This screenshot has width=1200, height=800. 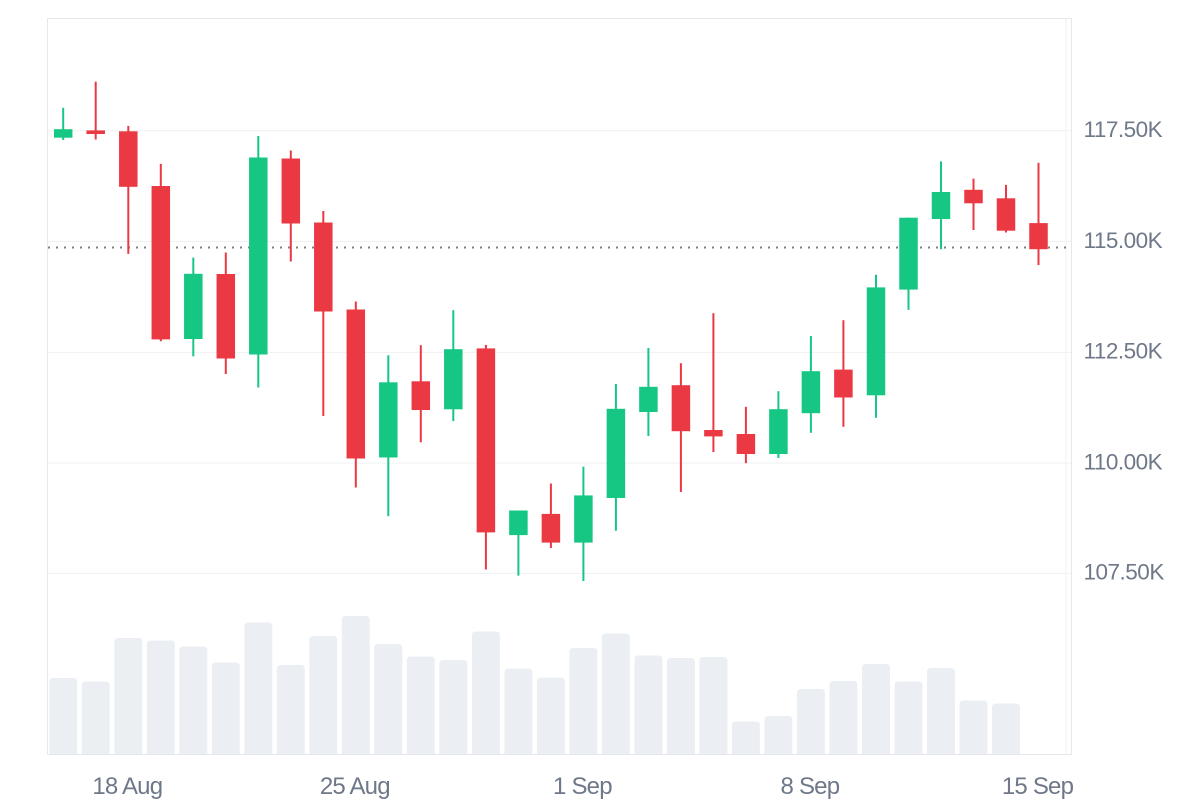 What do you see at coordinates (127, 786) in the screenshot?
I see `svg-text: 18 Aug` at bounding box center [127, 786].